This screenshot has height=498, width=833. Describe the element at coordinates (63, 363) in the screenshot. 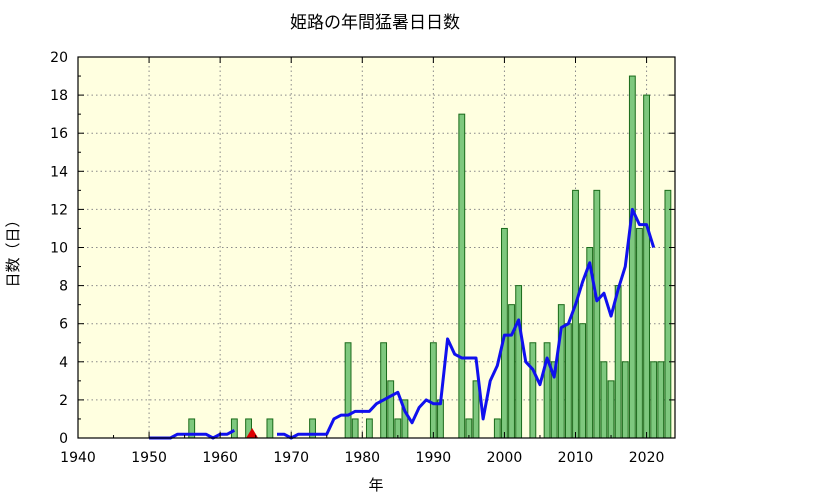

I see `y-tick-label: 4` at that location.